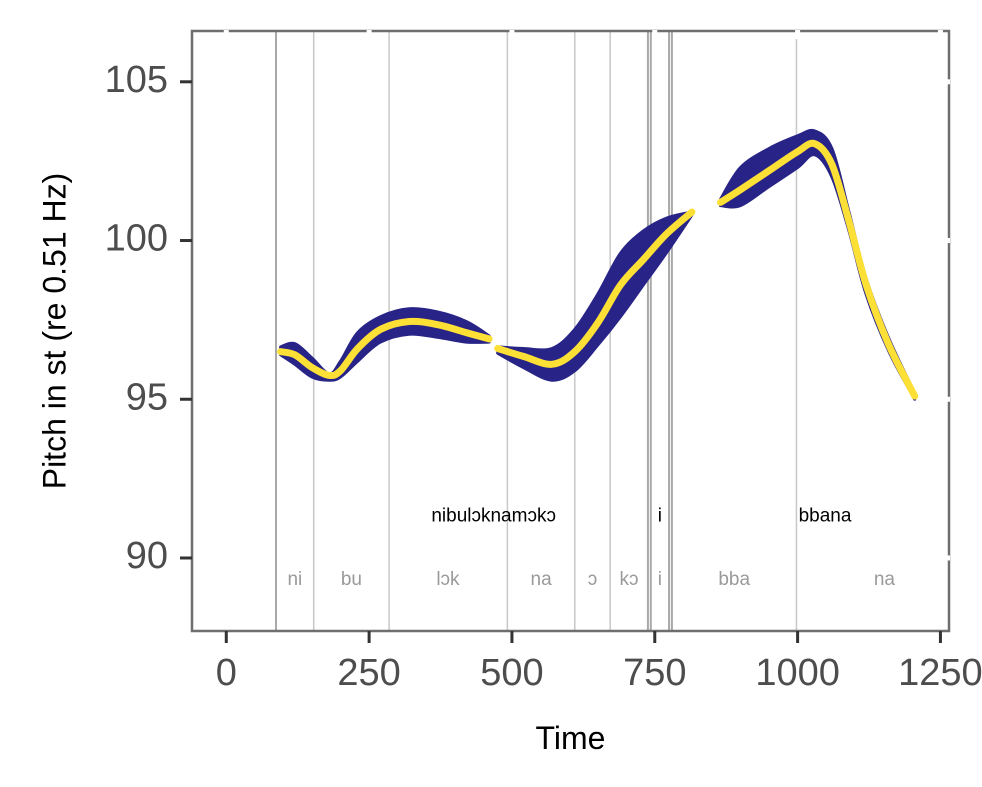  I want to click on syllable-label: i, so click(660, 579).